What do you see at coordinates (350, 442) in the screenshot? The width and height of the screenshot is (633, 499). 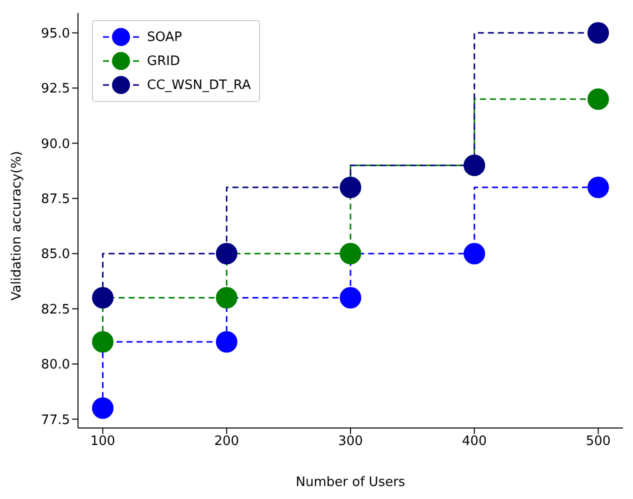 I see `x-tick-label: 300` at bounding box center [350, 442].